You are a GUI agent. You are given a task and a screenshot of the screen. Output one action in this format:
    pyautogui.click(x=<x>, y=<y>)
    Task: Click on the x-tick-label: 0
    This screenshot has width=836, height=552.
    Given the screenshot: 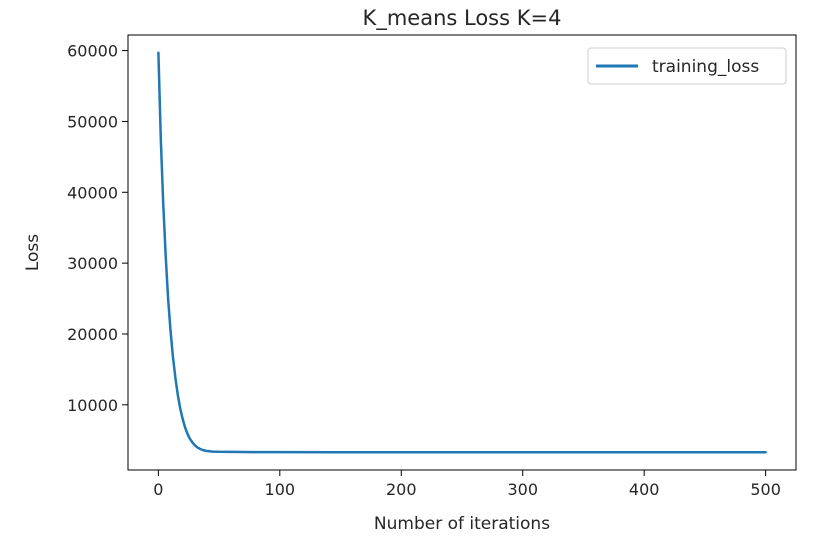 What is the action you would take?
    pyautogui.click(x=158, y=489)
    